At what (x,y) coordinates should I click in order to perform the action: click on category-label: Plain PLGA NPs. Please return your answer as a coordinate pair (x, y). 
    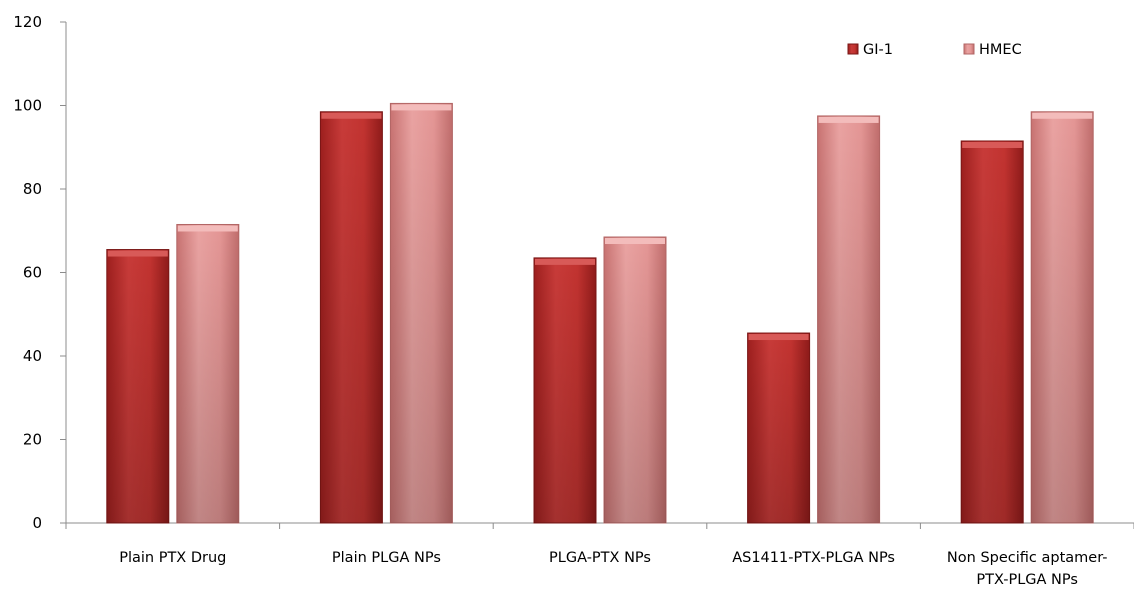
    Looking at the image, I should click on (386, 558).